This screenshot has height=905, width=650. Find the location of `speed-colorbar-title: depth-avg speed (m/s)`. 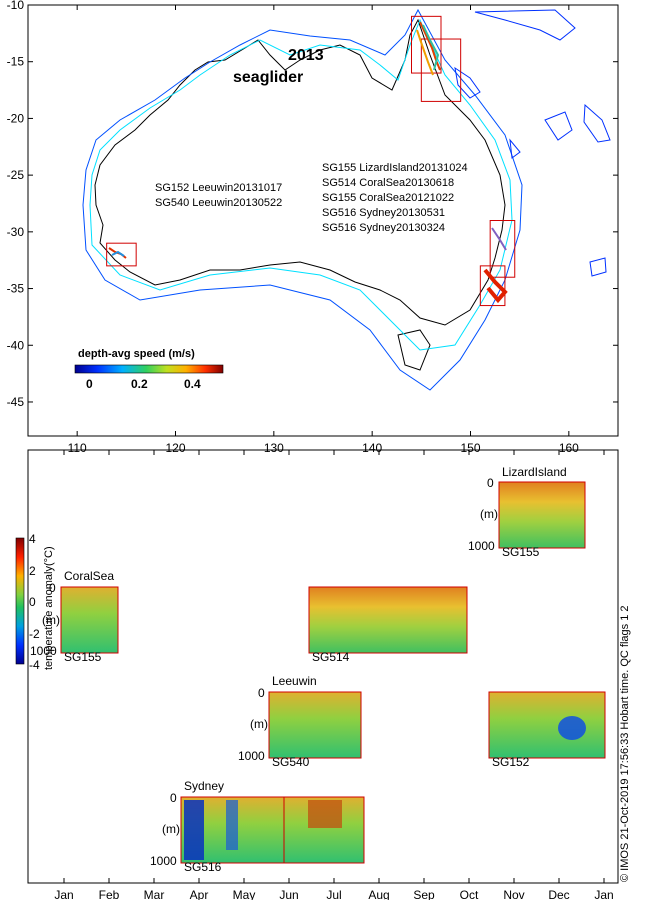

speed-colorbar-title: depth-avg speed (m/s) is located at coordinates (136, 354).